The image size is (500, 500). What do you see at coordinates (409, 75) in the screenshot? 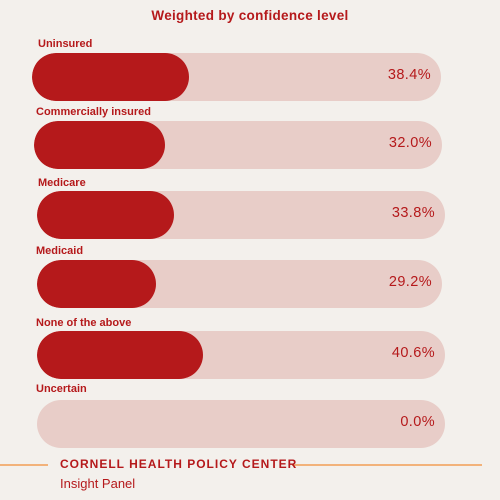
I see `bar-value-label: 38.4%` at bounding box center [409, 75].